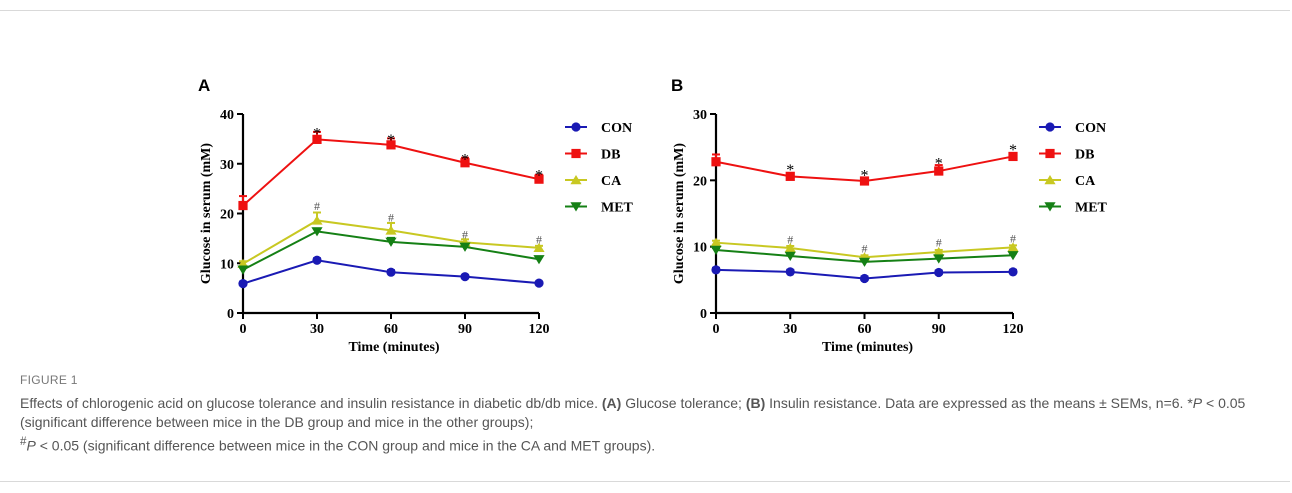  Describe the element at coordinates (592, 155) in the screenshot. I see `legend-item-db: DB` at that location.